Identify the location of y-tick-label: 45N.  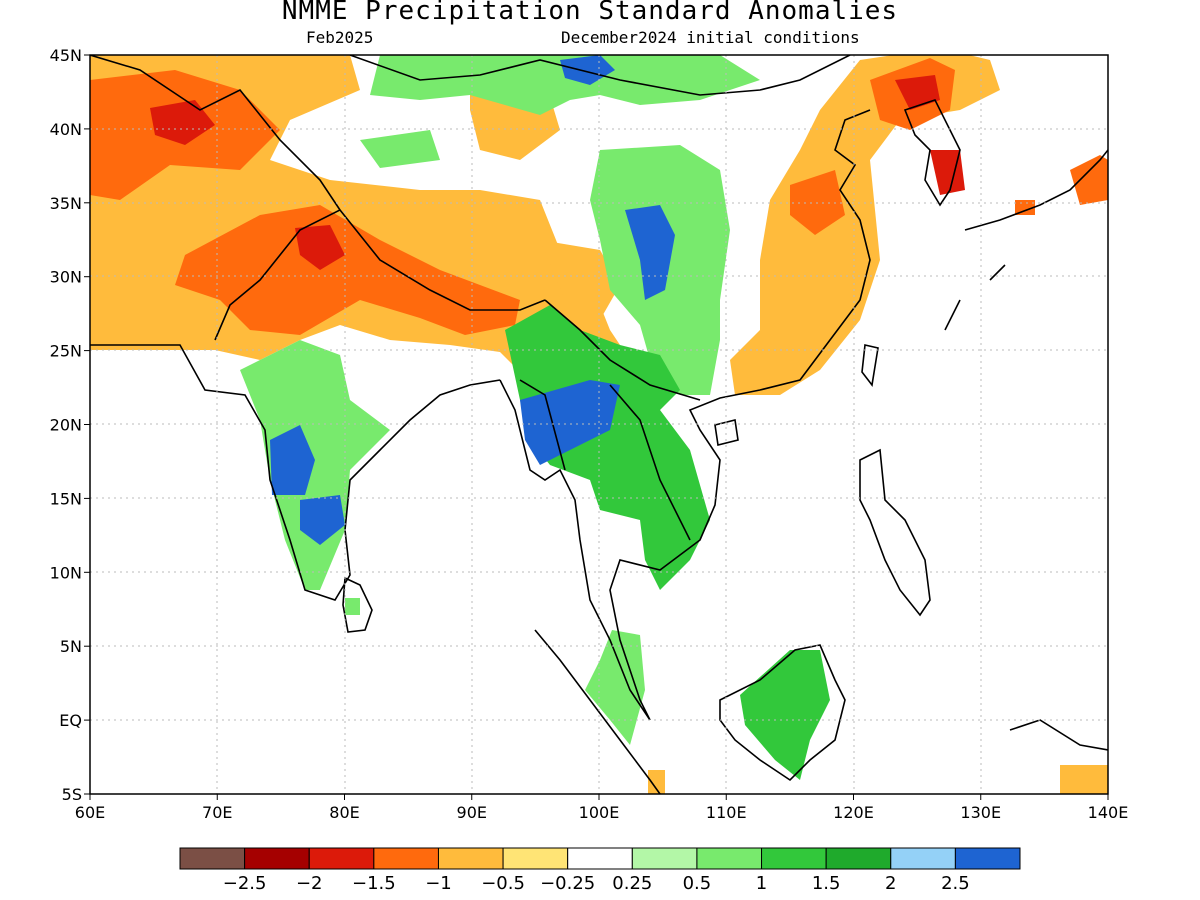
(66, 55).